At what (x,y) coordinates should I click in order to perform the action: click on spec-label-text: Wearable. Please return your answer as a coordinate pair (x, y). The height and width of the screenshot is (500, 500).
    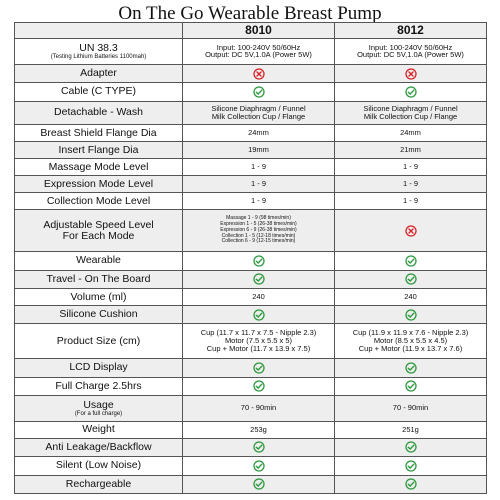
    Looking at the image, I should click on (98, 260).